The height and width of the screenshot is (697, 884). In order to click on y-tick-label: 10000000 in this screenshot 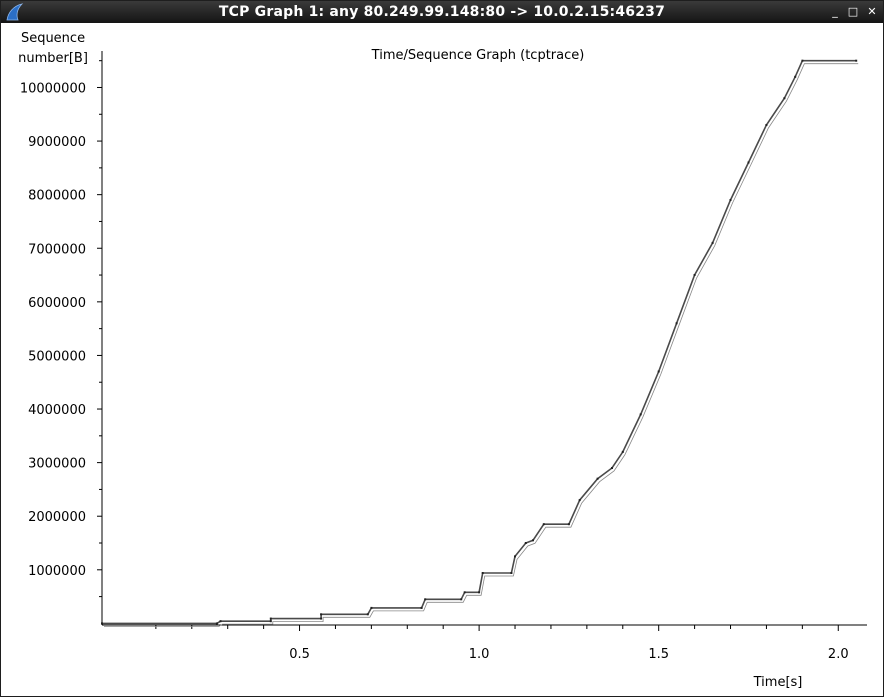, I will do `click(53, 88)`.